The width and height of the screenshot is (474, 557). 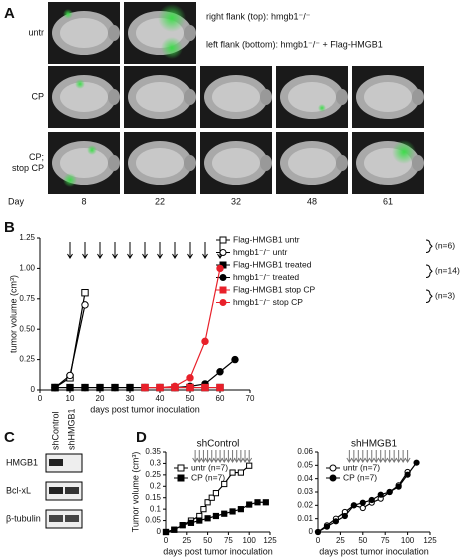 What do you see at coordinates (388, 201) in the screenshot?
I see `day: 61` at bounding box center [388, 201].